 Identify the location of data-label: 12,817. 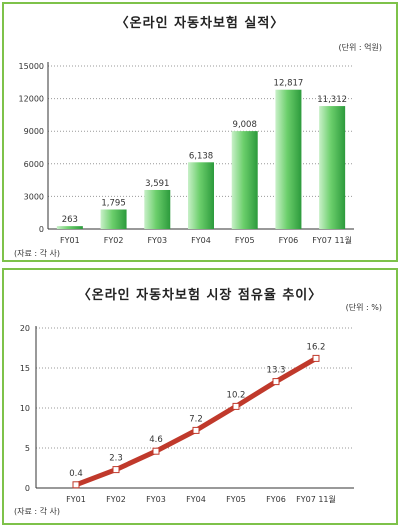
(289, 84).